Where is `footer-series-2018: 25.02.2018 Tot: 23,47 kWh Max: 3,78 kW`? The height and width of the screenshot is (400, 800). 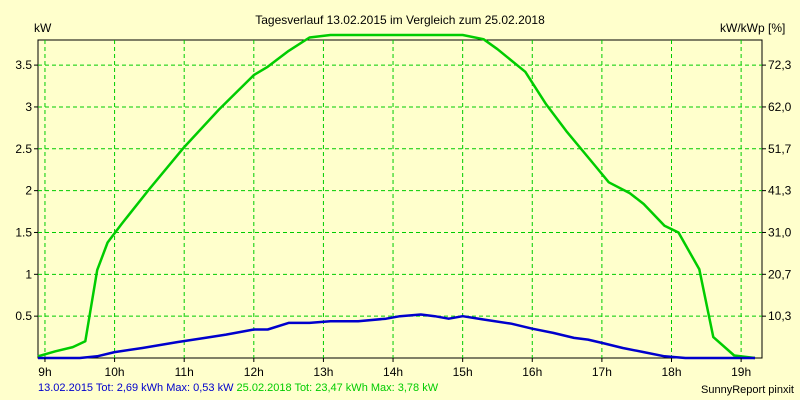
footer-series-2018: 25.02.2018 Tot: 23,47 kWh Max: 3,78 kW is located at coordinates (337, 388).